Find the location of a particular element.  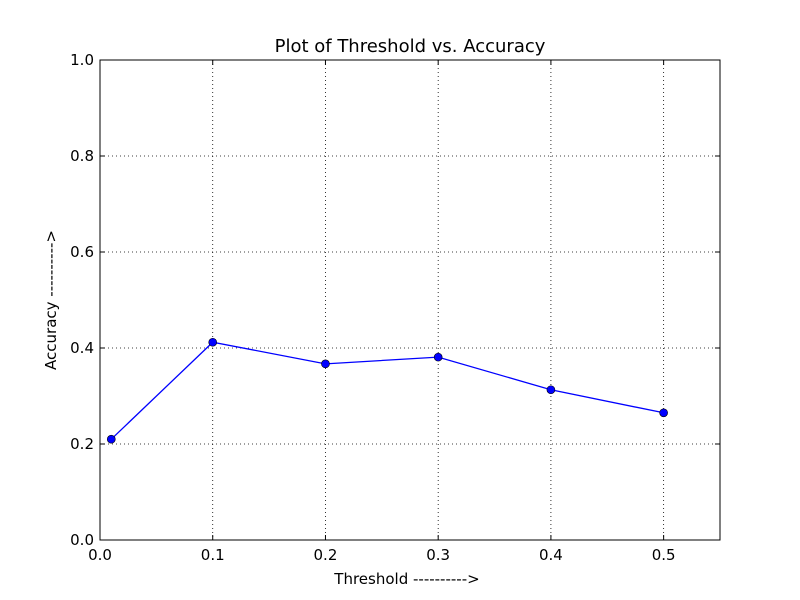

y-axis-label: Accuracy ----------> is located at coordinates (51, 300).